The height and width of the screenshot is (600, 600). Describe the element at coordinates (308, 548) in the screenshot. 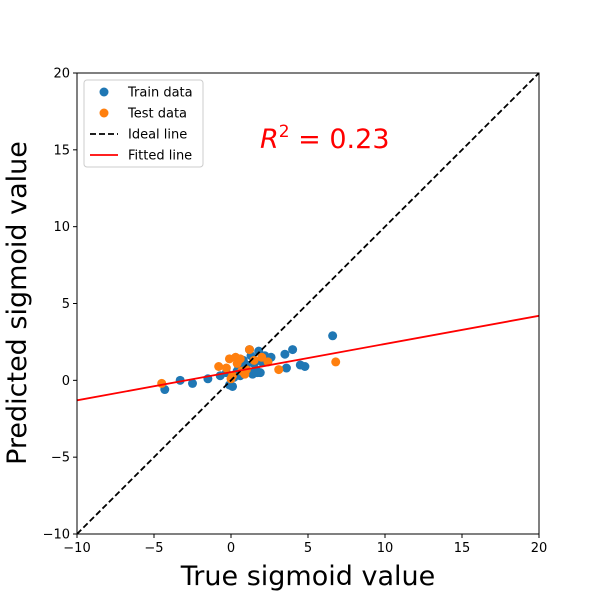

I see `x-tick-label: 5` at that location.